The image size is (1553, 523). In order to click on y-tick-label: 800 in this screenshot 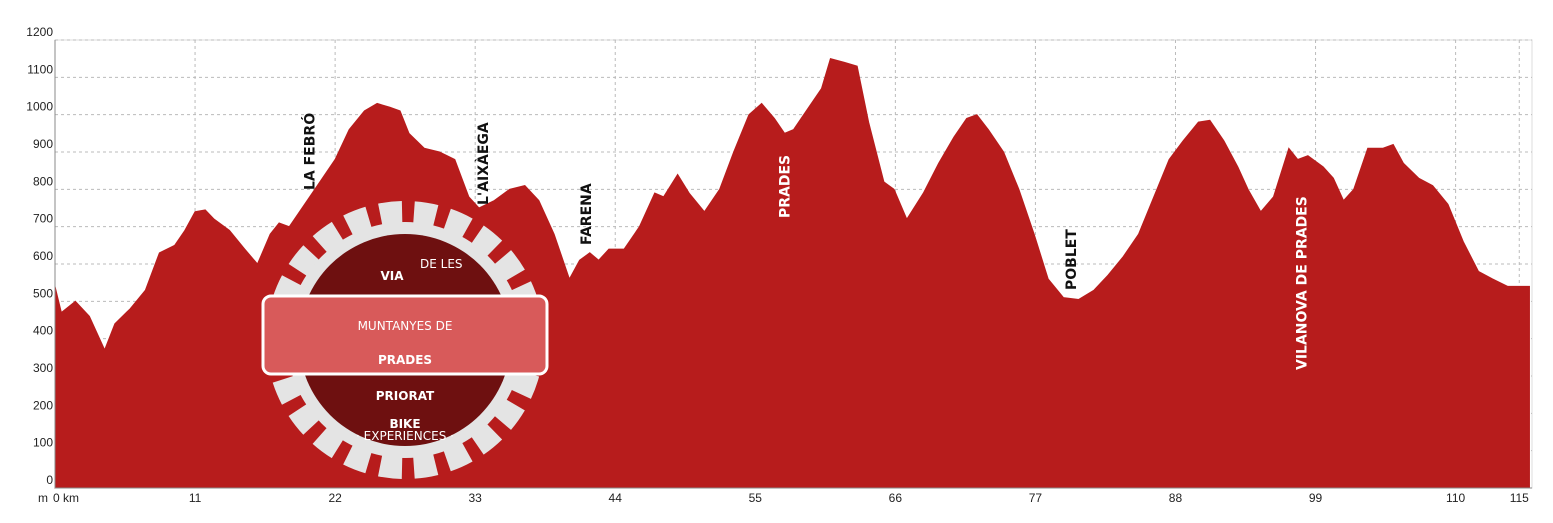, I will do `click(43, 181)`.